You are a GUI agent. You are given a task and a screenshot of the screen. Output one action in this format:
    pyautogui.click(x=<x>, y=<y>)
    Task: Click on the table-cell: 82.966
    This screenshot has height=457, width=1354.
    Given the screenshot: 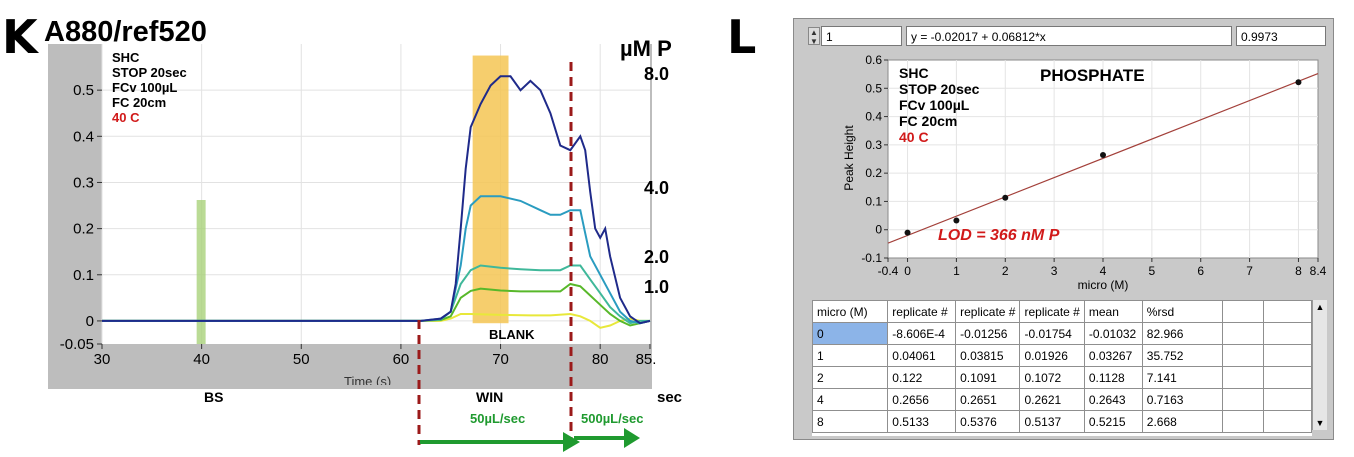 What is the action you would take?
    pyautogui.click(x=1182, y=333)
    